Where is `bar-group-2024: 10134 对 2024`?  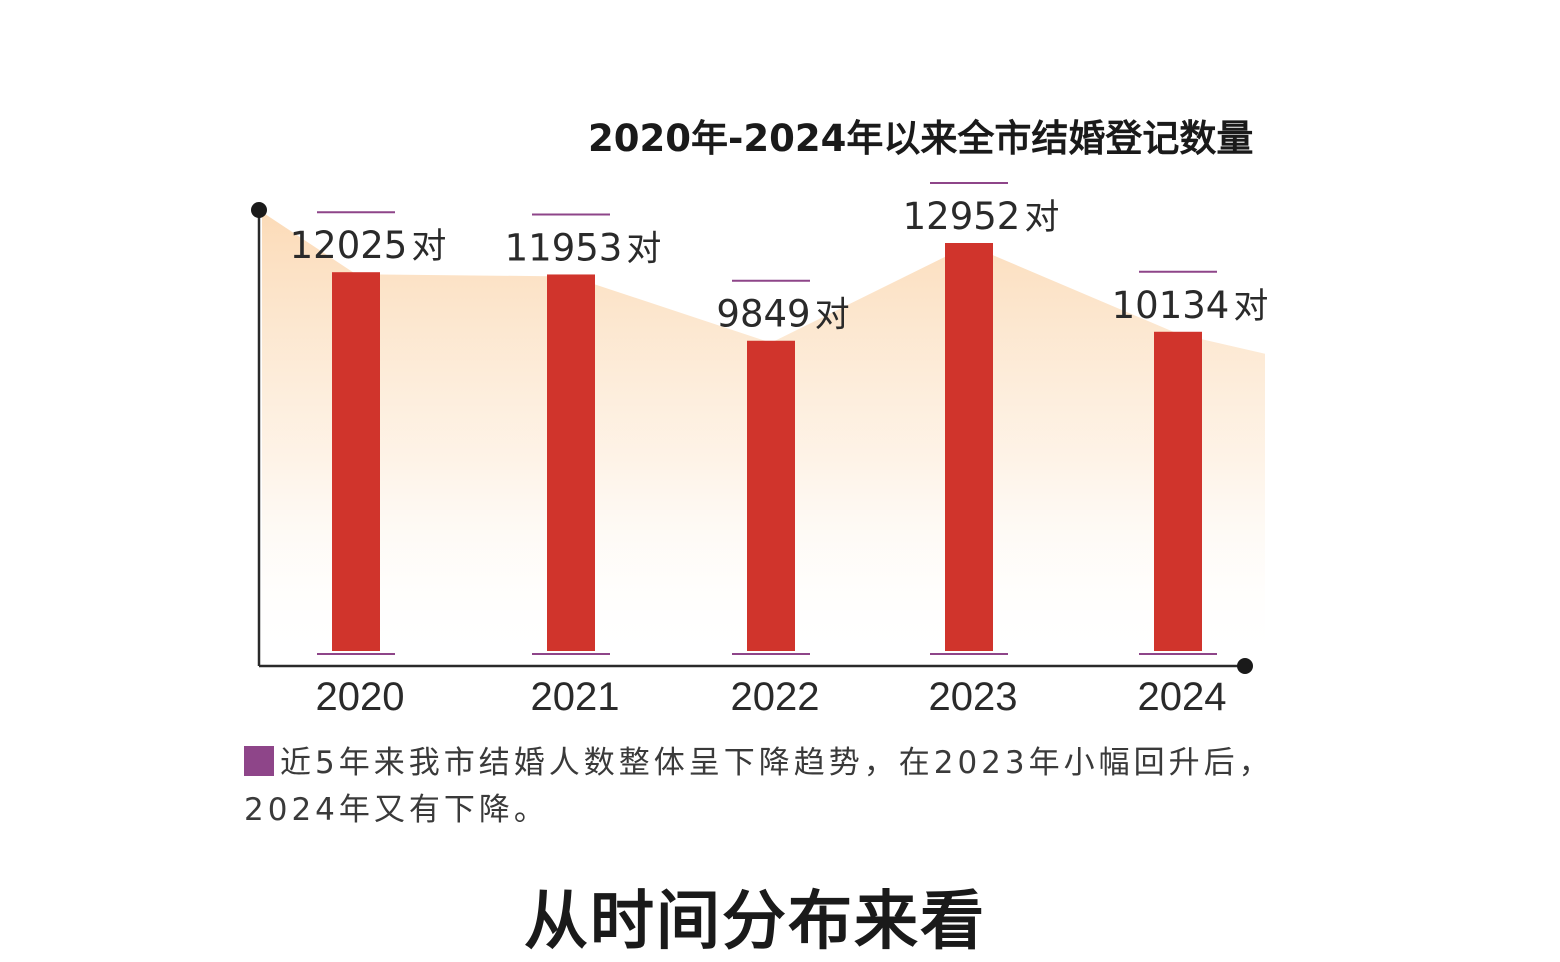
bar-group-2024: 10134 对 2024 is located at coordinates (1190, 494).